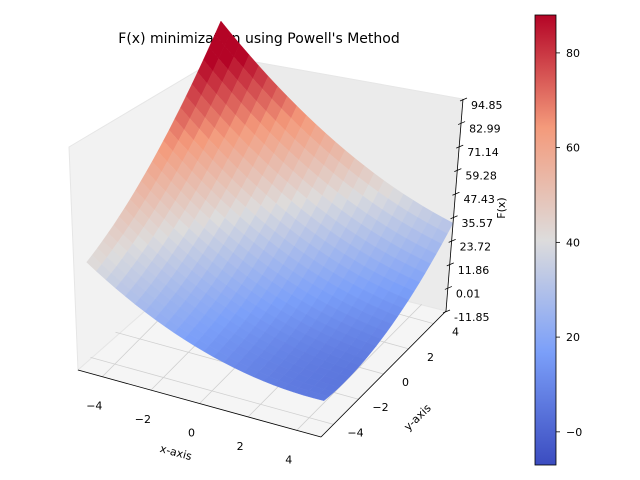 The height and width of the screenshot is (480, 640). What do you see at coordinates (478, 223) in the screenshot?
I see `z-tick-label: 35.57` at bounding box center [478, 223].